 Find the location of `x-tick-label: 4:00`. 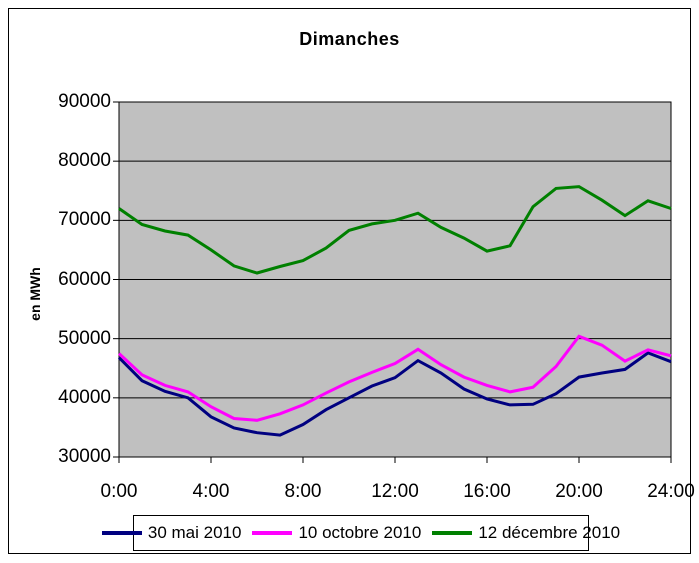

x-tick-label: 4:00 is located at coordinates (211, 491).